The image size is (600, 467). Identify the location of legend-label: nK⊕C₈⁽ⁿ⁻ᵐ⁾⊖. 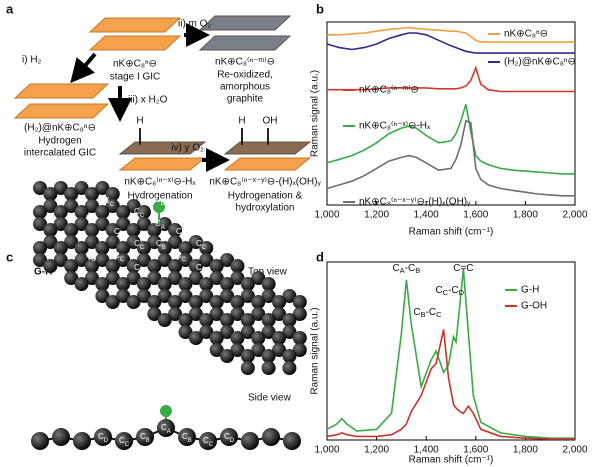
(389, 90).